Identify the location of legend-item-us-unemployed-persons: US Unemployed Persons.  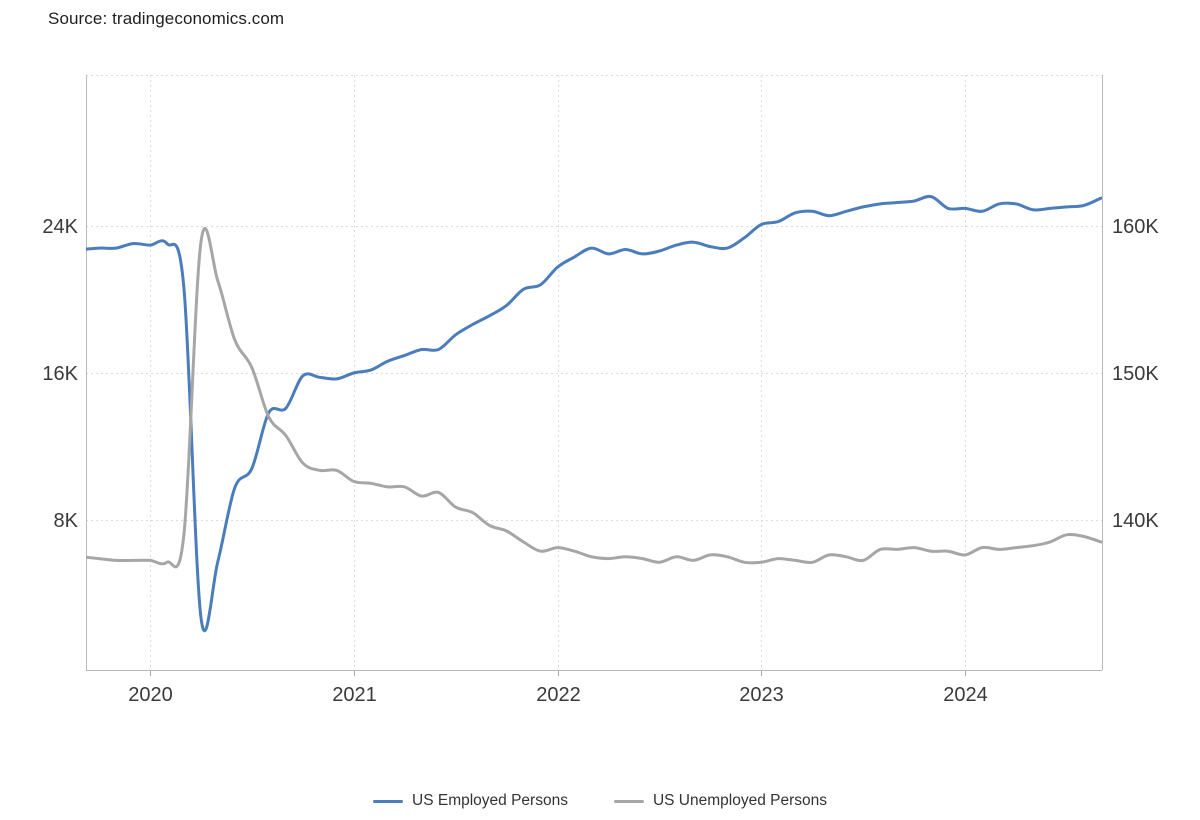
(720, 801).